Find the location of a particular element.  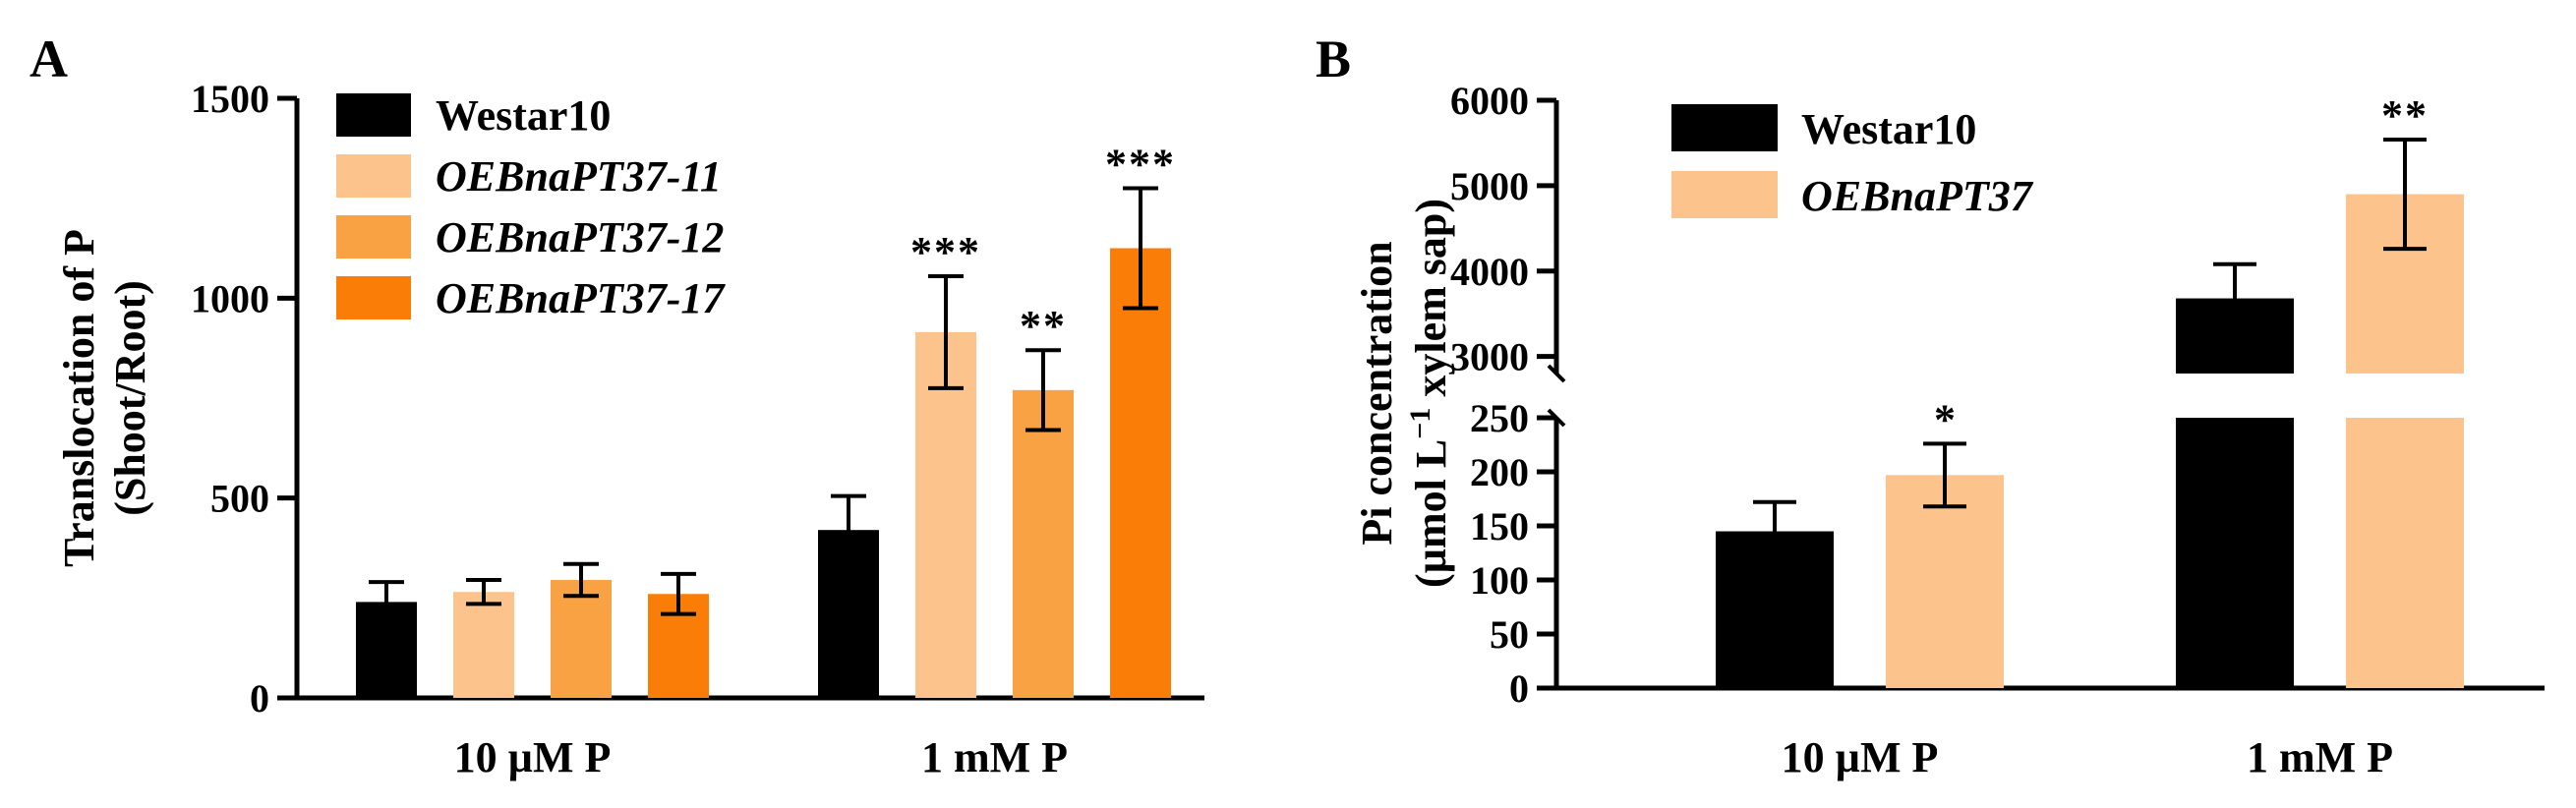

y-tick-label-b: 5000 is located at coordinates (1489, 186).